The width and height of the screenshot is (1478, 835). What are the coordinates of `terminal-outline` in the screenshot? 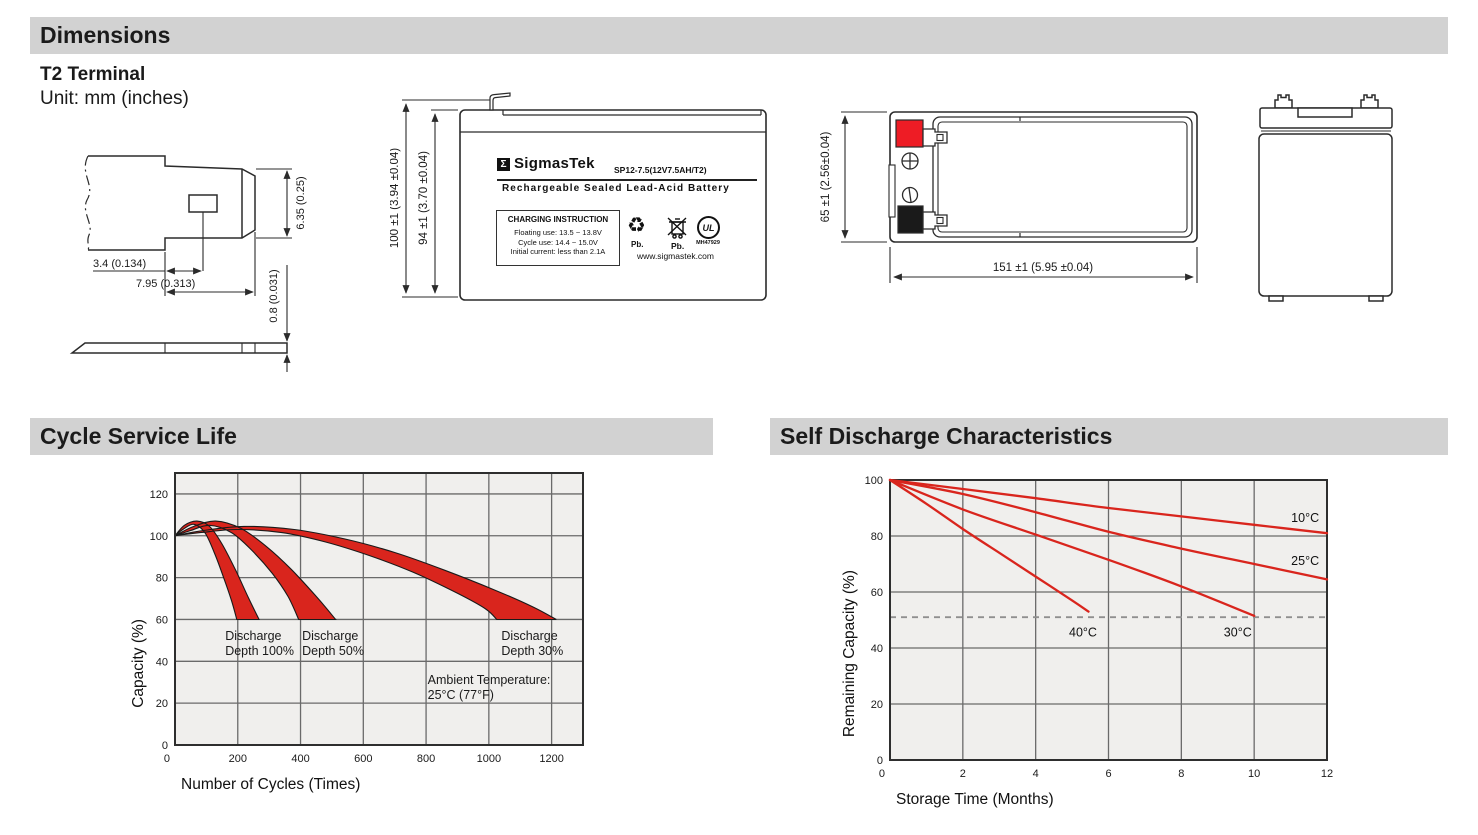 It's located at (170, 213).